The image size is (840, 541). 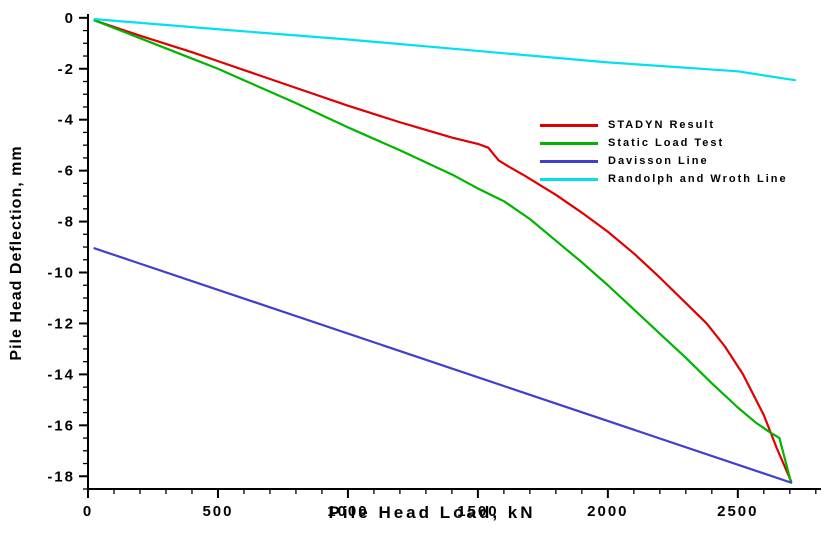 I want to click on legend-label: Static Load Test, so click(x=666, y=143).